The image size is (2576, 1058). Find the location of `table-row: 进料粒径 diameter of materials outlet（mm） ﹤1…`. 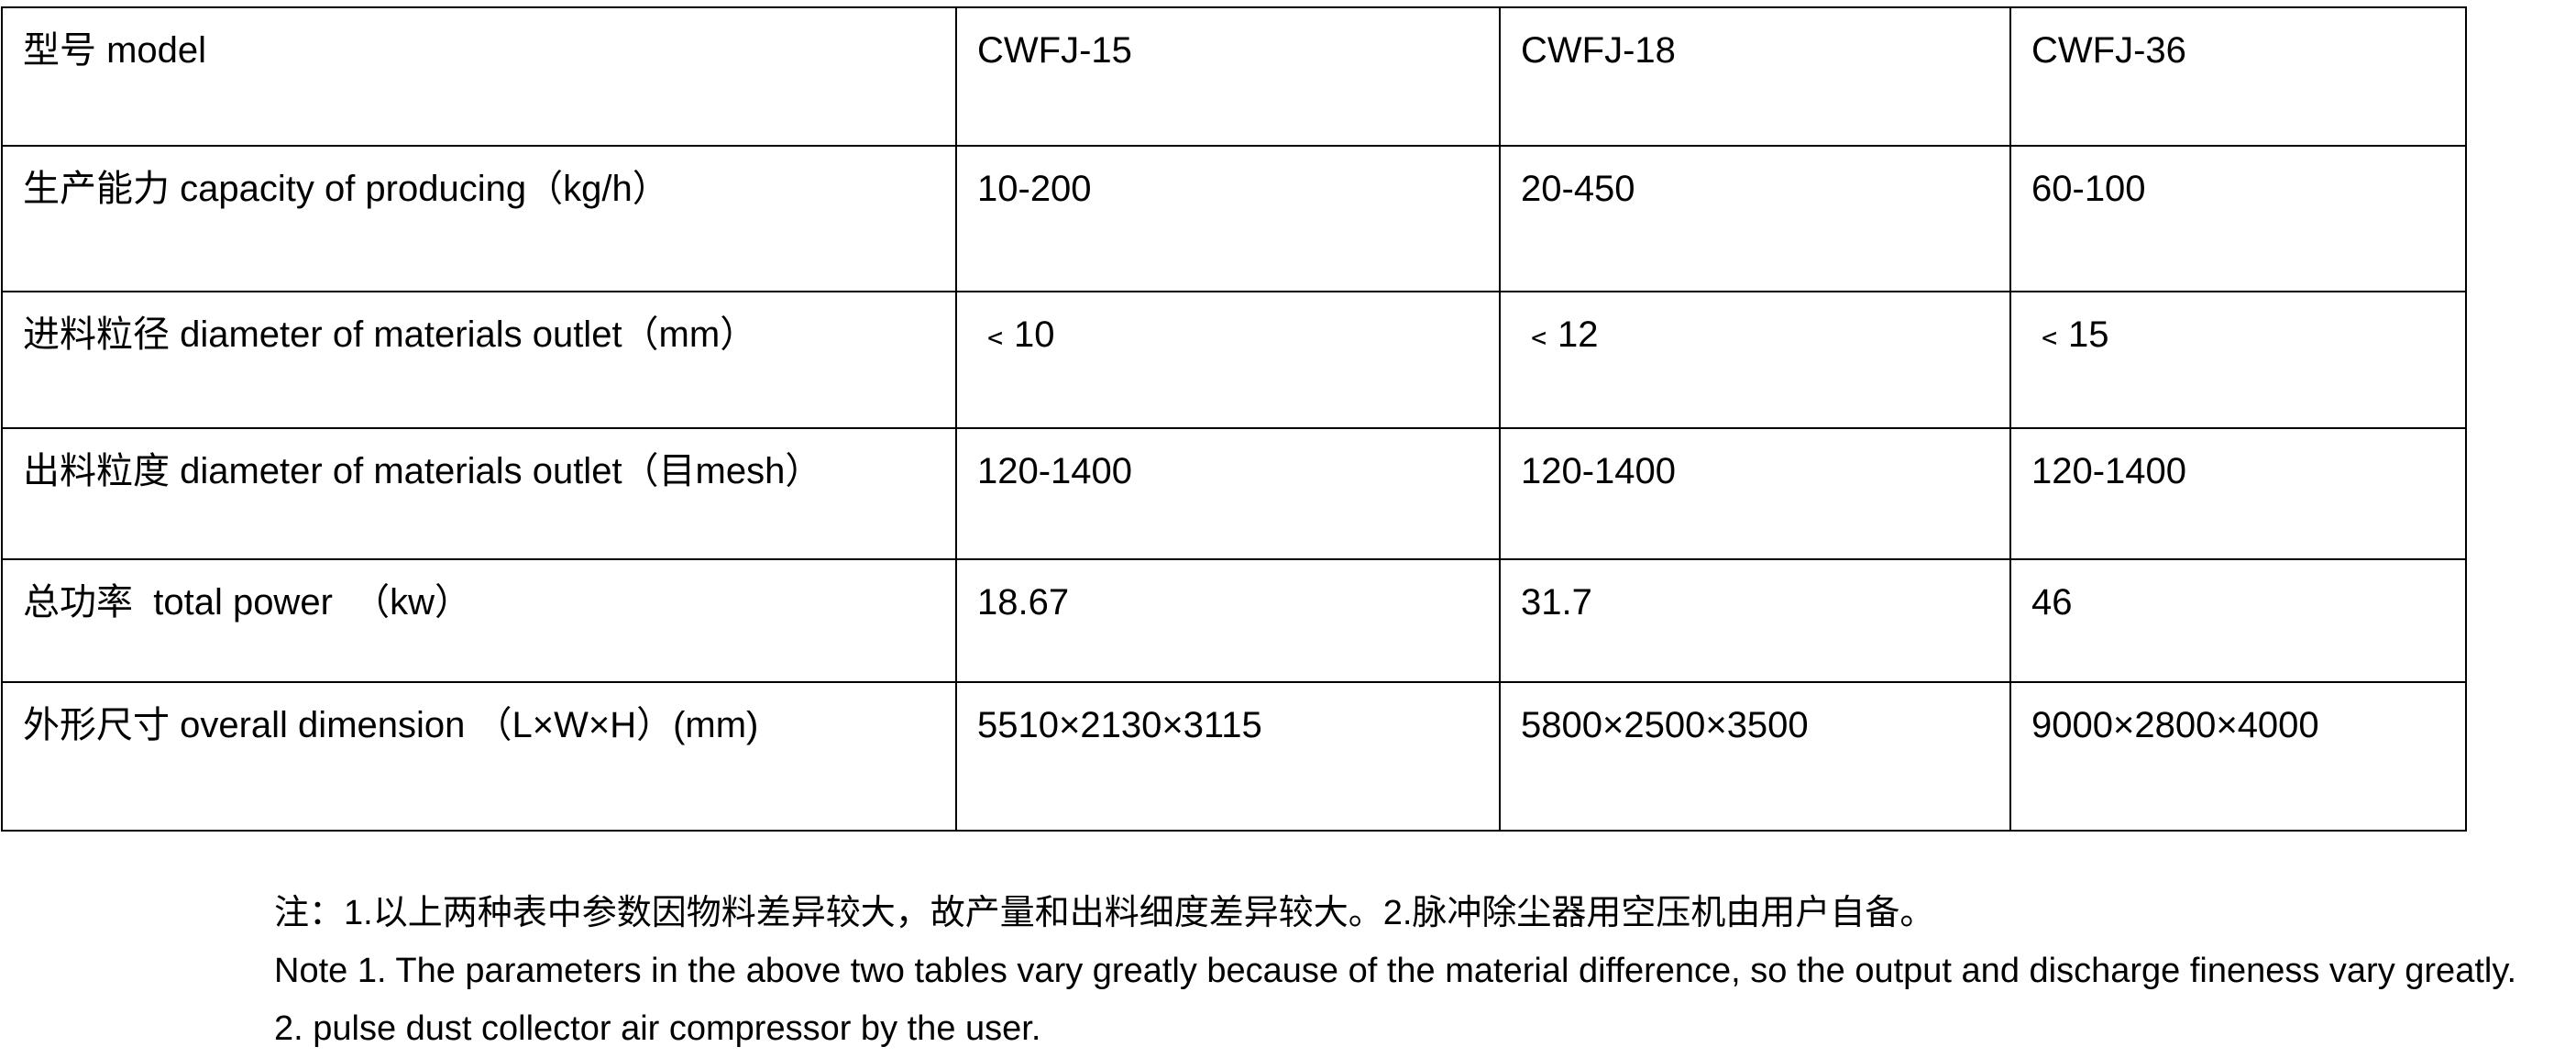

table-row: 进料粒径 diameter of materials outlet（mm） ﹤1… is located at coordinates (1234, 360).